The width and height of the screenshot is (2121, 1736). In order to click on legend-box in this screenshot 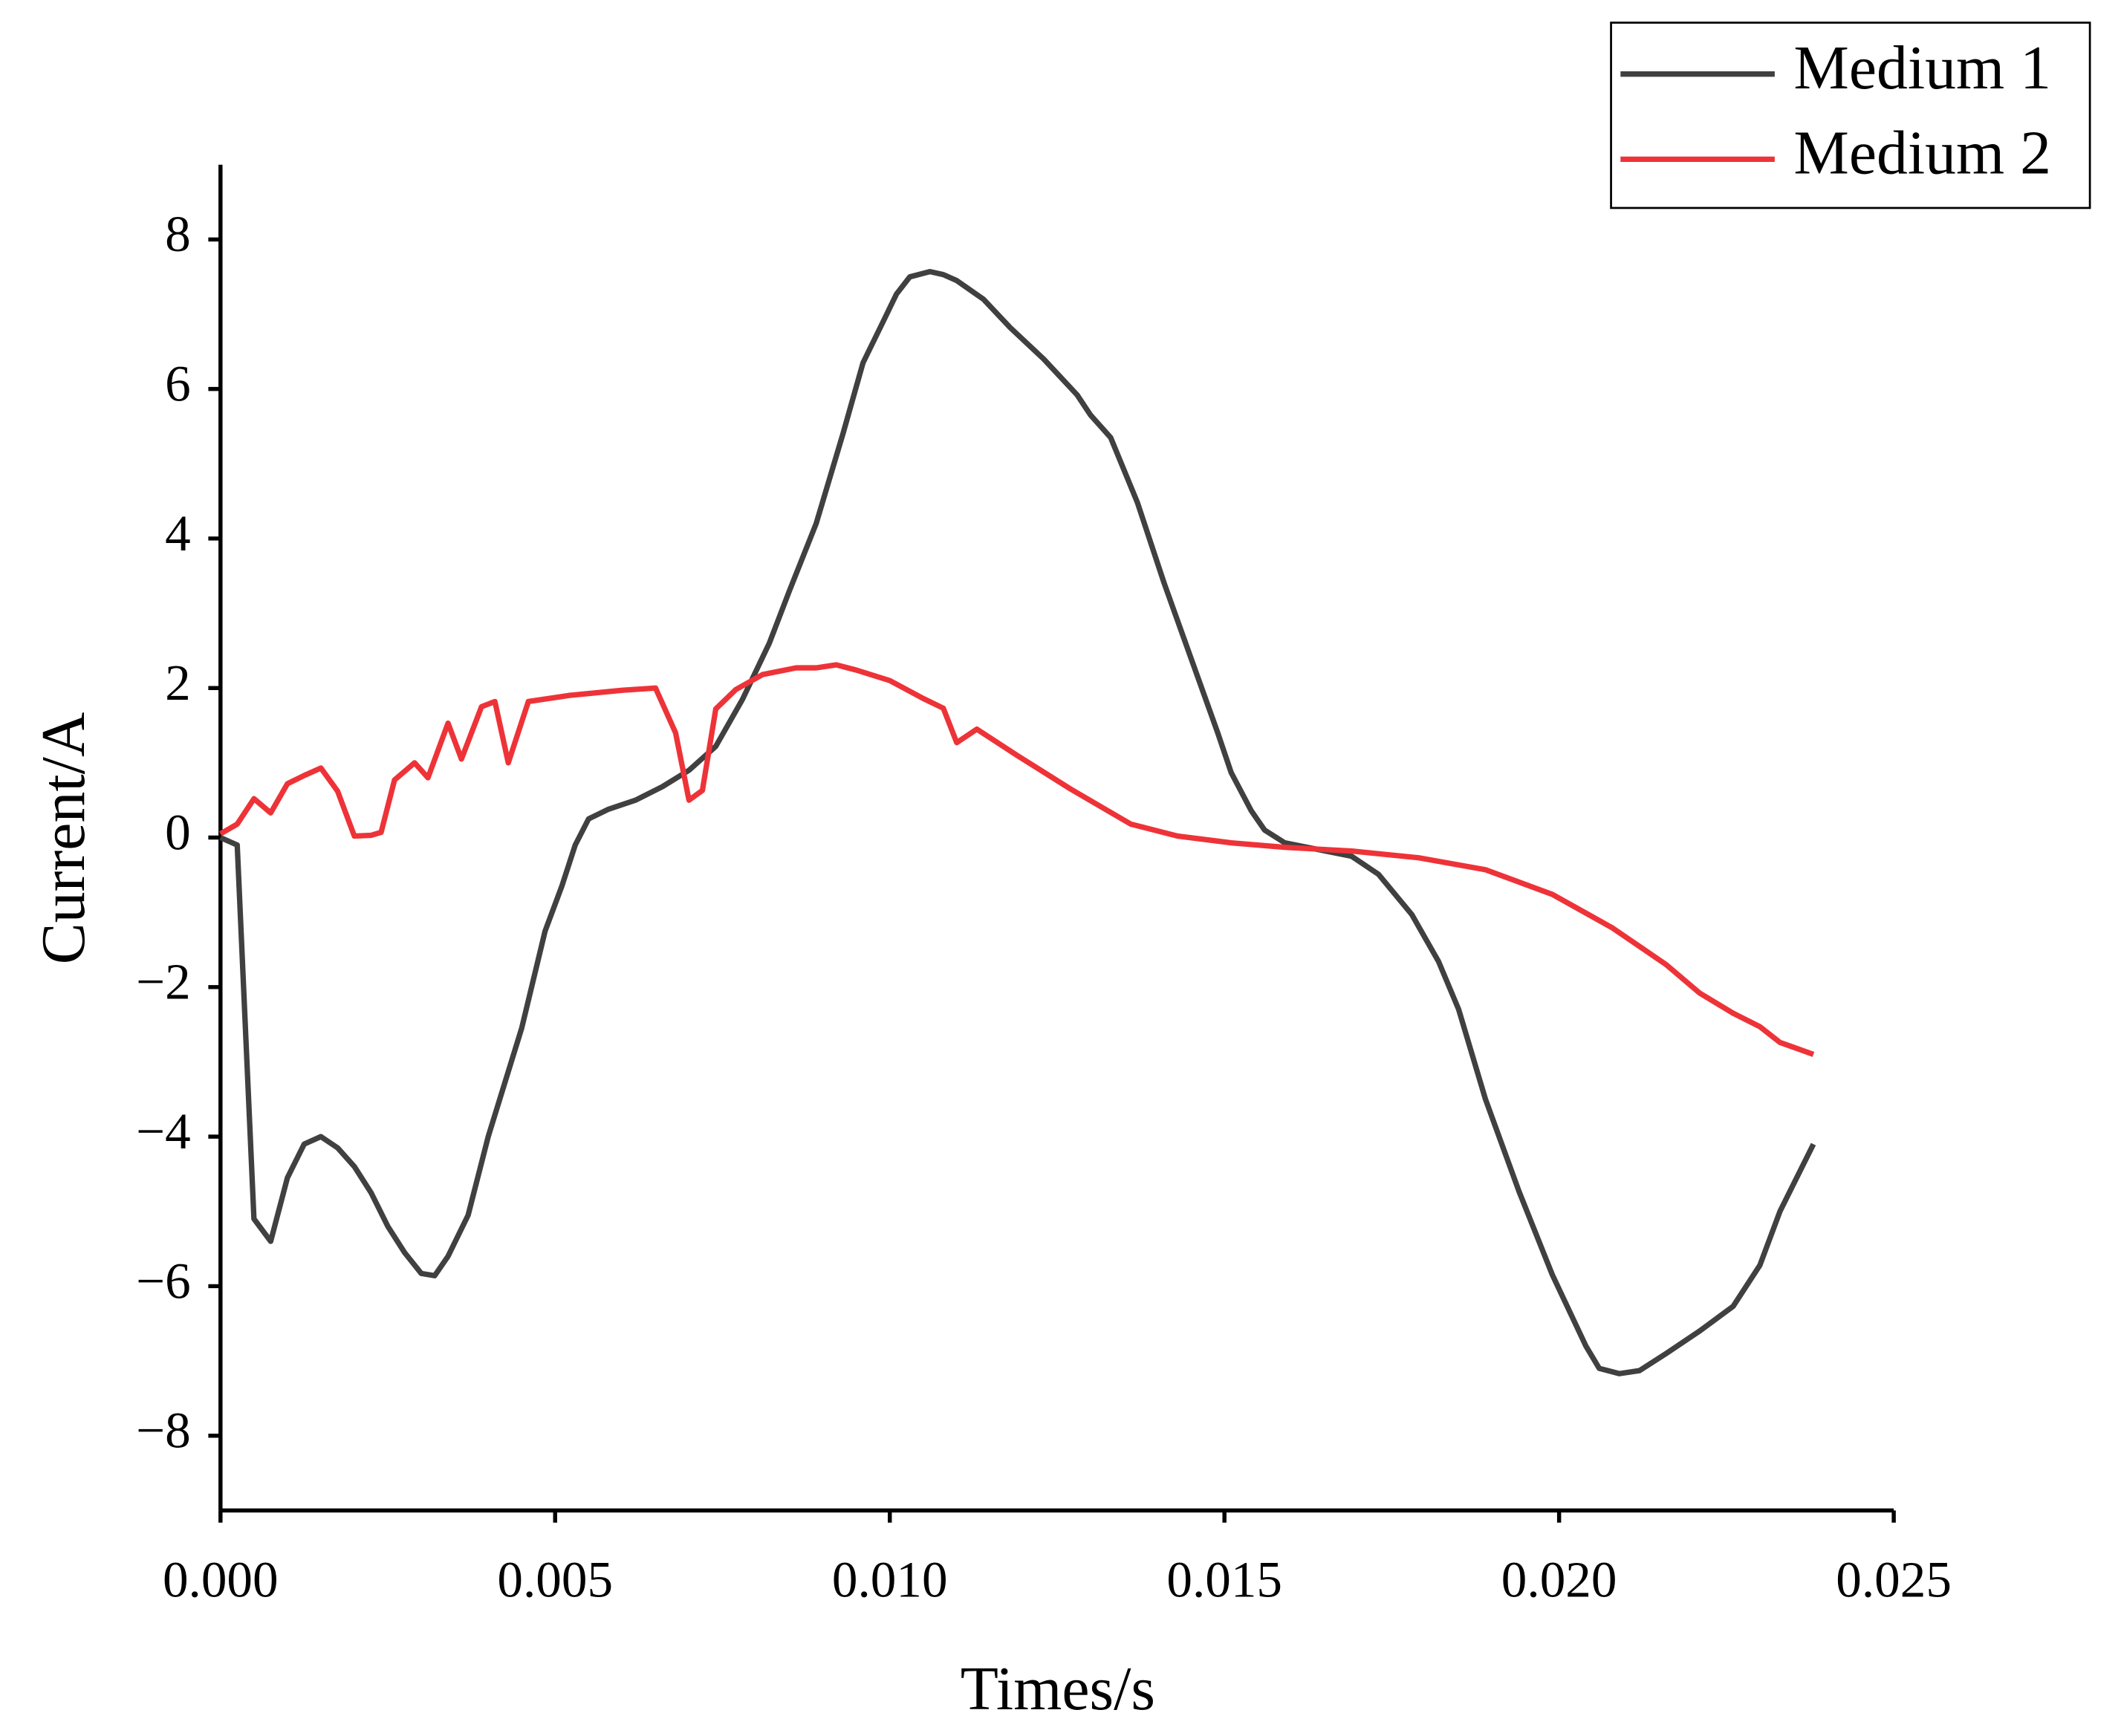, I will do `click(1850, 115)`.